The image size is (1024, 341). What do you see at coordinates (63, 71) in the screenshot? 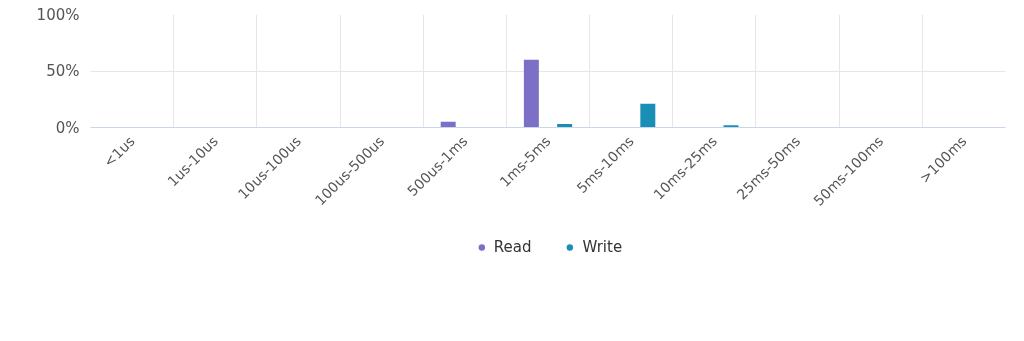
I see `y-tick-label: 50%` at bounding box center [63, 71].